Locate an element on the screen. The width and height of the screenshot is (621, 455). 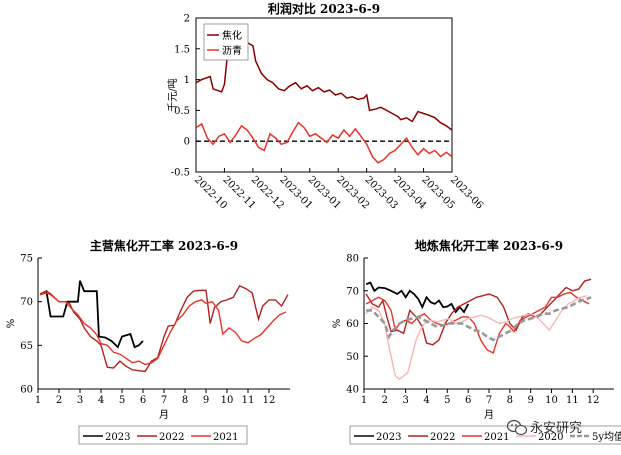
legend-label: 沥青 is located at coordinates (232, 50).